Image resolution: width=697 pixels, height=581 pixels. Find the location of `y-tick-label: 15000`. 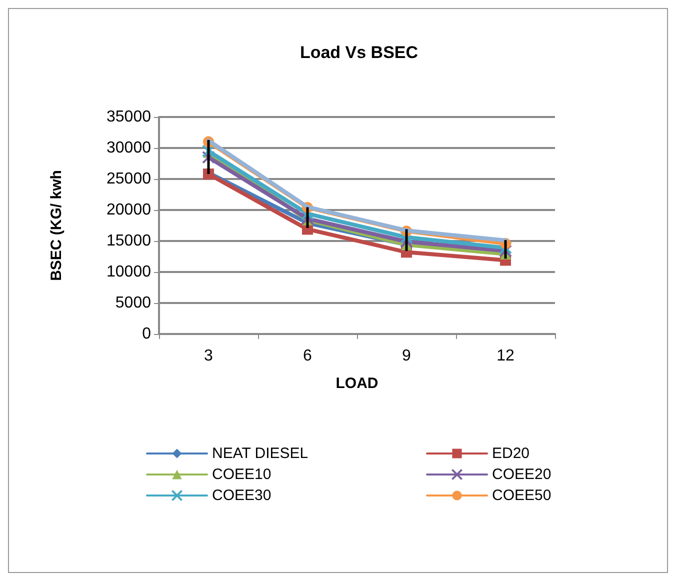

y-tick-label: 15000 is located at coordinates (129, 241).